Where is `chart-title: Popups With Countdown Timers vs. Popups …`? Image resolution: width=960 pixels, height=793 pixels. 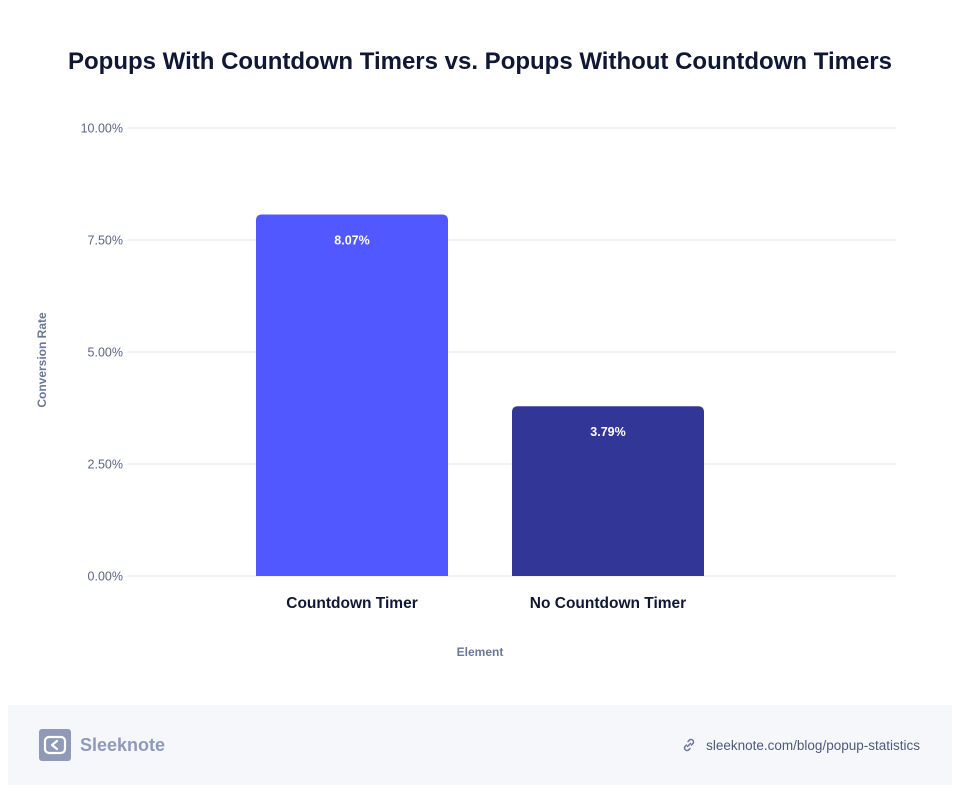 chart-title: Popups With Countdown Timers vs. Popups … is located at coordinates (480, 61).